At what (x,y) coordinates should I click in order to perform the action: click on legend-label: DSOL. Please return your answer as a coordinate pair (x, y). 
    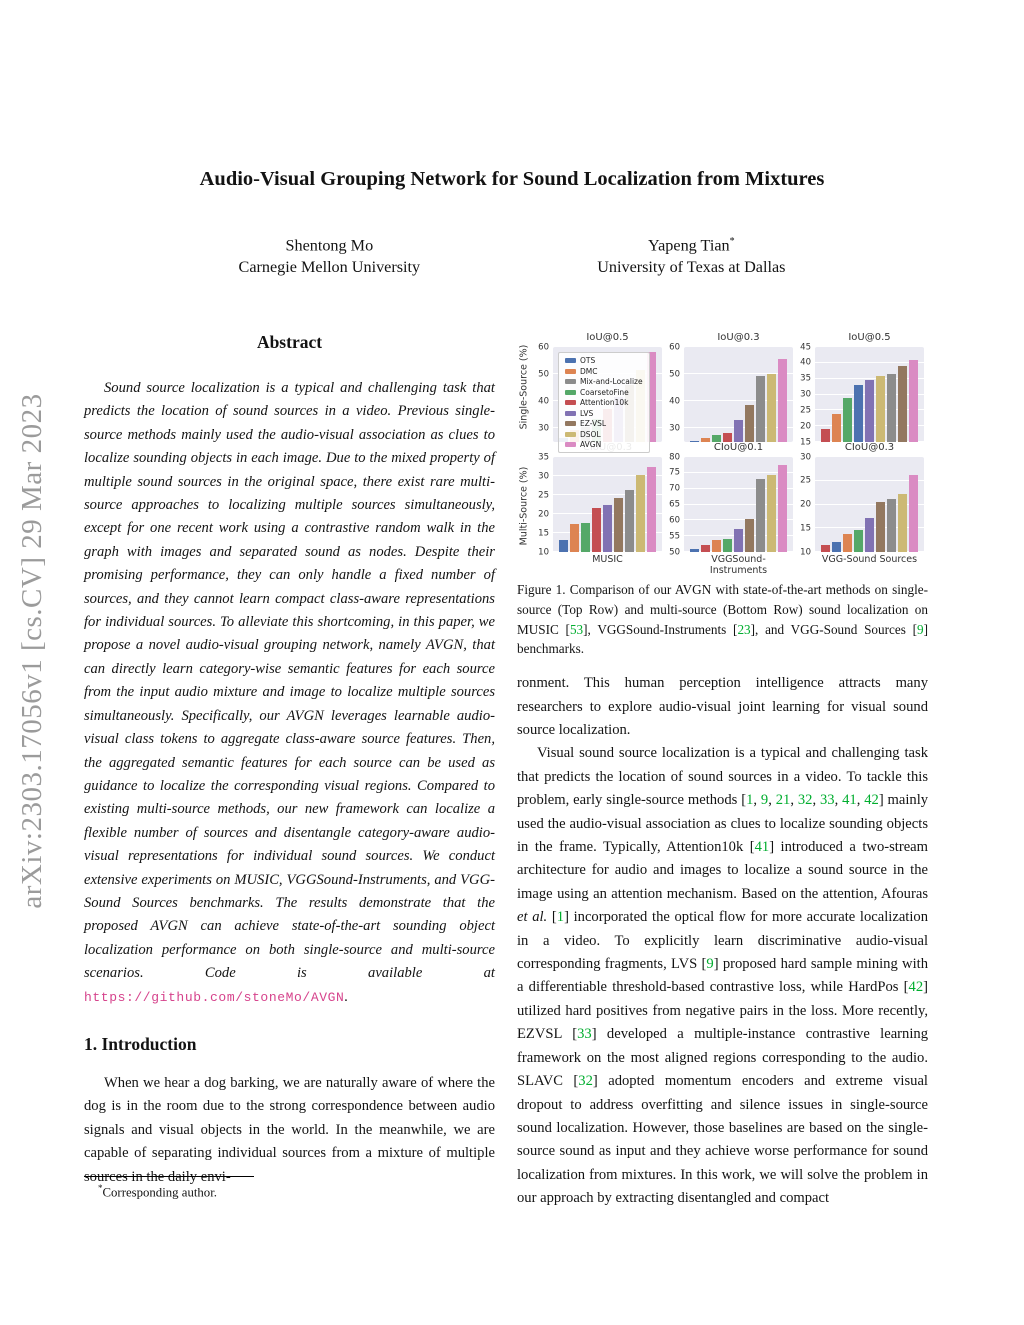
    Looking at the image, I should click on (590, 434).